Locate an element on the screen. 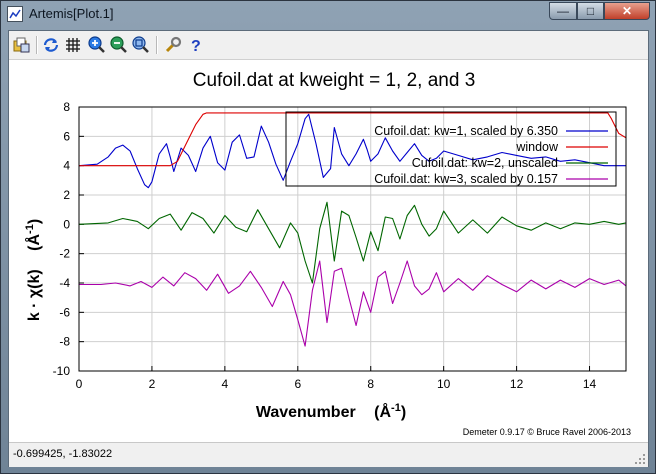  zoom-in-icon is located at coordinates (97, 45).